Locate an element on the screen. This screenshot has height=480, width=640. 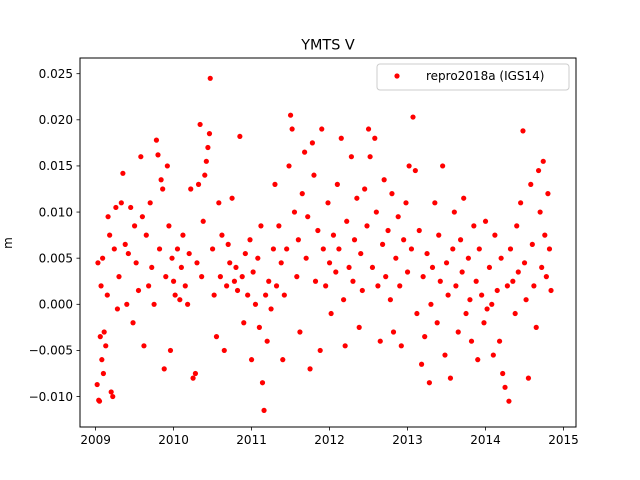
x-tick-label: 2015 is located at coordinates (563, 440).